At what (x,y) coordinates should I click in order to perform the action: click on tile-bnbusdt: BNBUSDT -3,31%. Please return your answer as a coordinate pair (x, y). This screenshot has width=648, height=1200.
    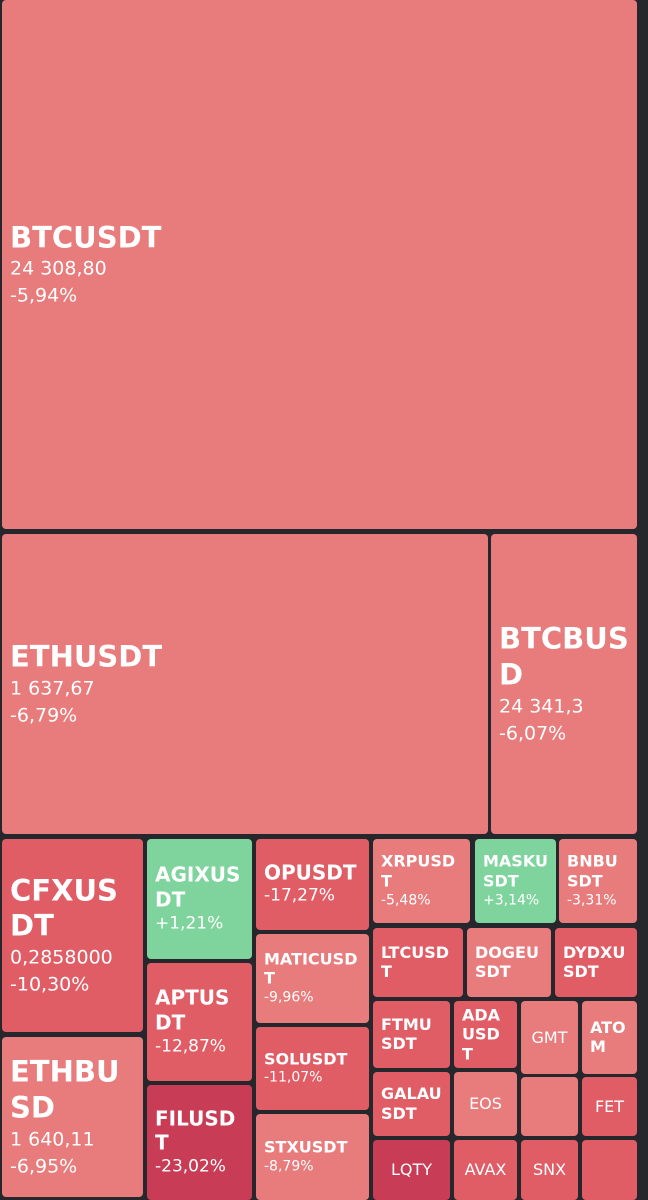
    Looking at the image, I should click on (598, 881).